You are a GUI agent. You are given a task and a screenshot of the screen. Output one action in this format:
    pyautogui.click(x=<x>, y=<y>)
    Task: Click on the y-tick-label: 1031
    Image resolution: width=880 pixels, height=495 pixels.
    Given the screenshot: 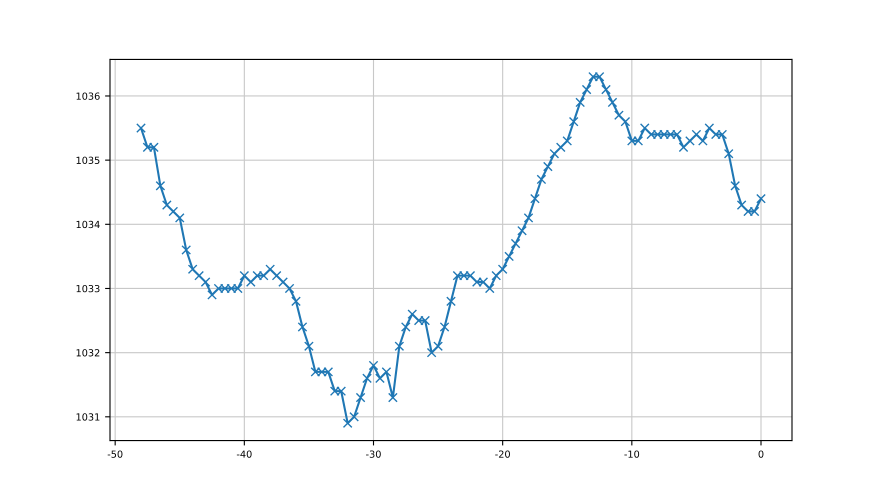 What is the action you would take?
    pyautogui.click(x=88, y=417)
    